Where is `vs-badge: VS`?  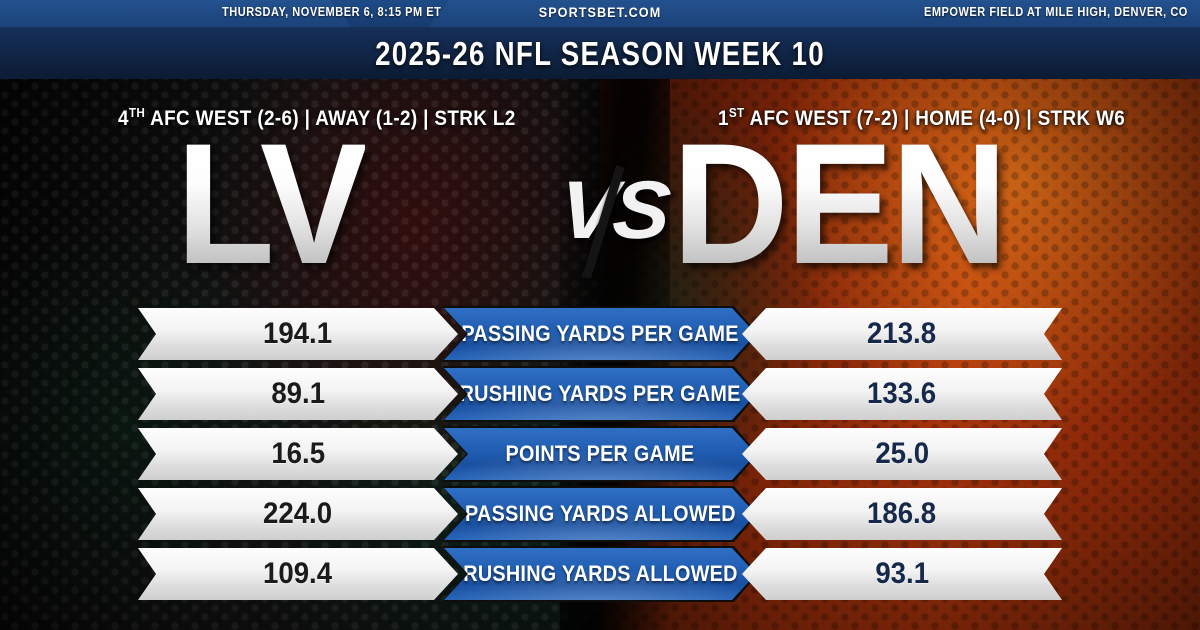
vs-badge: VS is located at coordinates (613, 222).